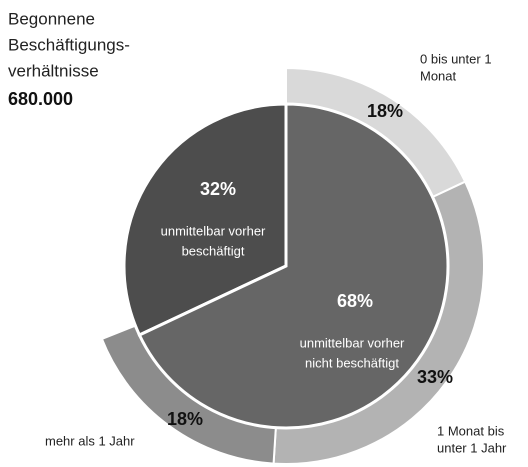 Image resolution: width=528 pixels, height=467 pixels. Describe the element at coordinates (40, 99) in the screenshot. I see `total: 680.000` at that location.